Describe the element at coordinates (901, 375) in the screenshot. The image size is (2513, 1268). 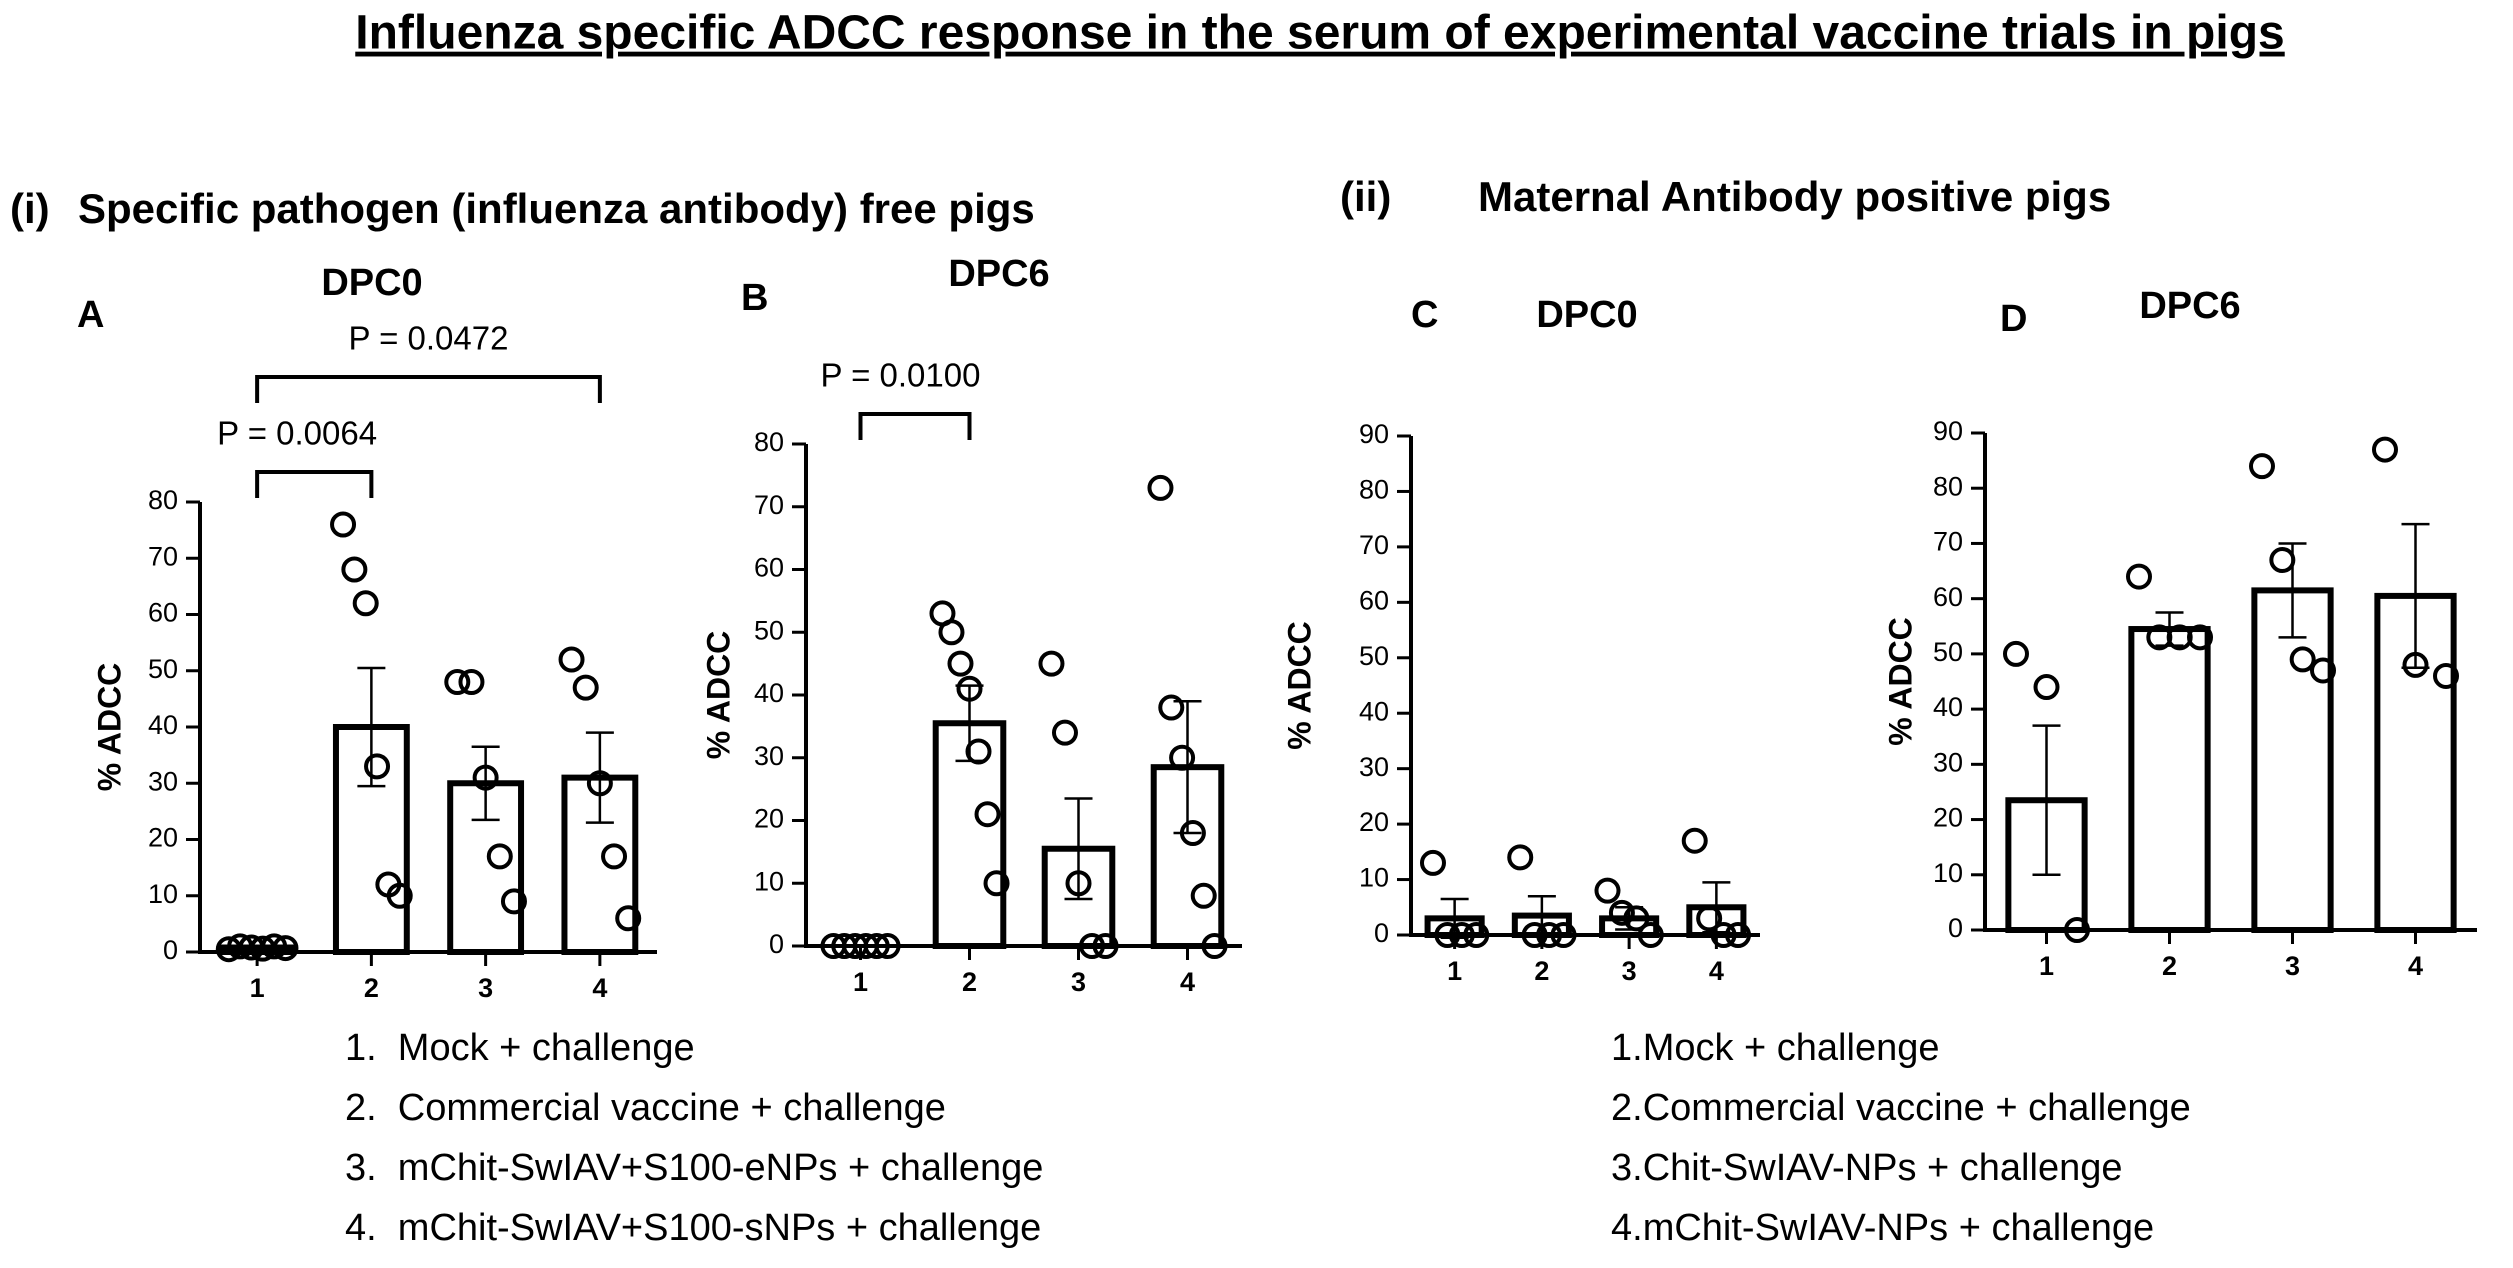
I see `p-value: P = 0.0100` at that location.